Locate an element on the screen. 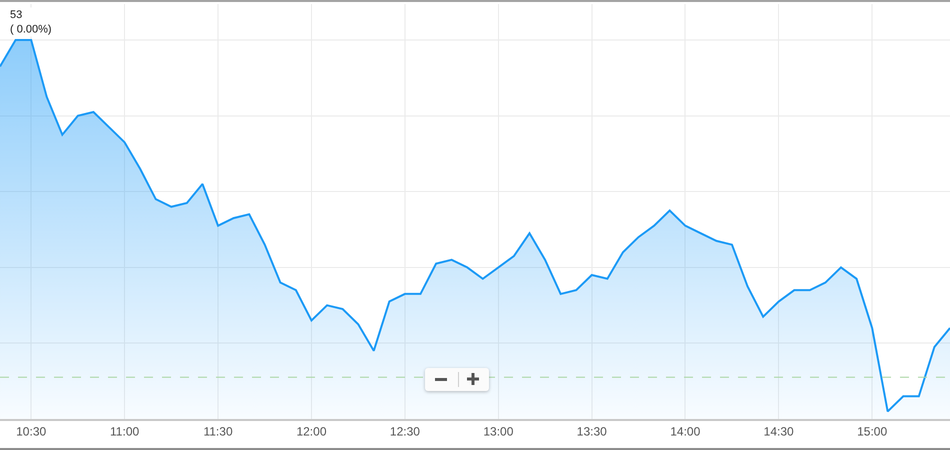  x-tick-label: 13:00 is located at coordinates (498, 431).